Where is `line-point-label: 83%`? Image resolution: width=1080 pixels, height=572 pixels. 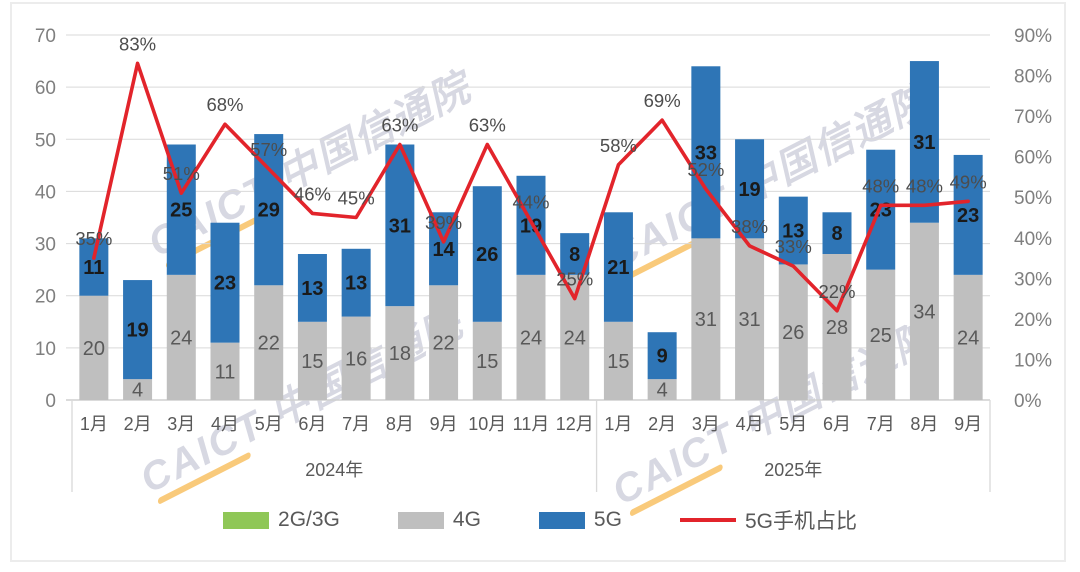 line-point-label: 83% is located at coordinates (137, 43).